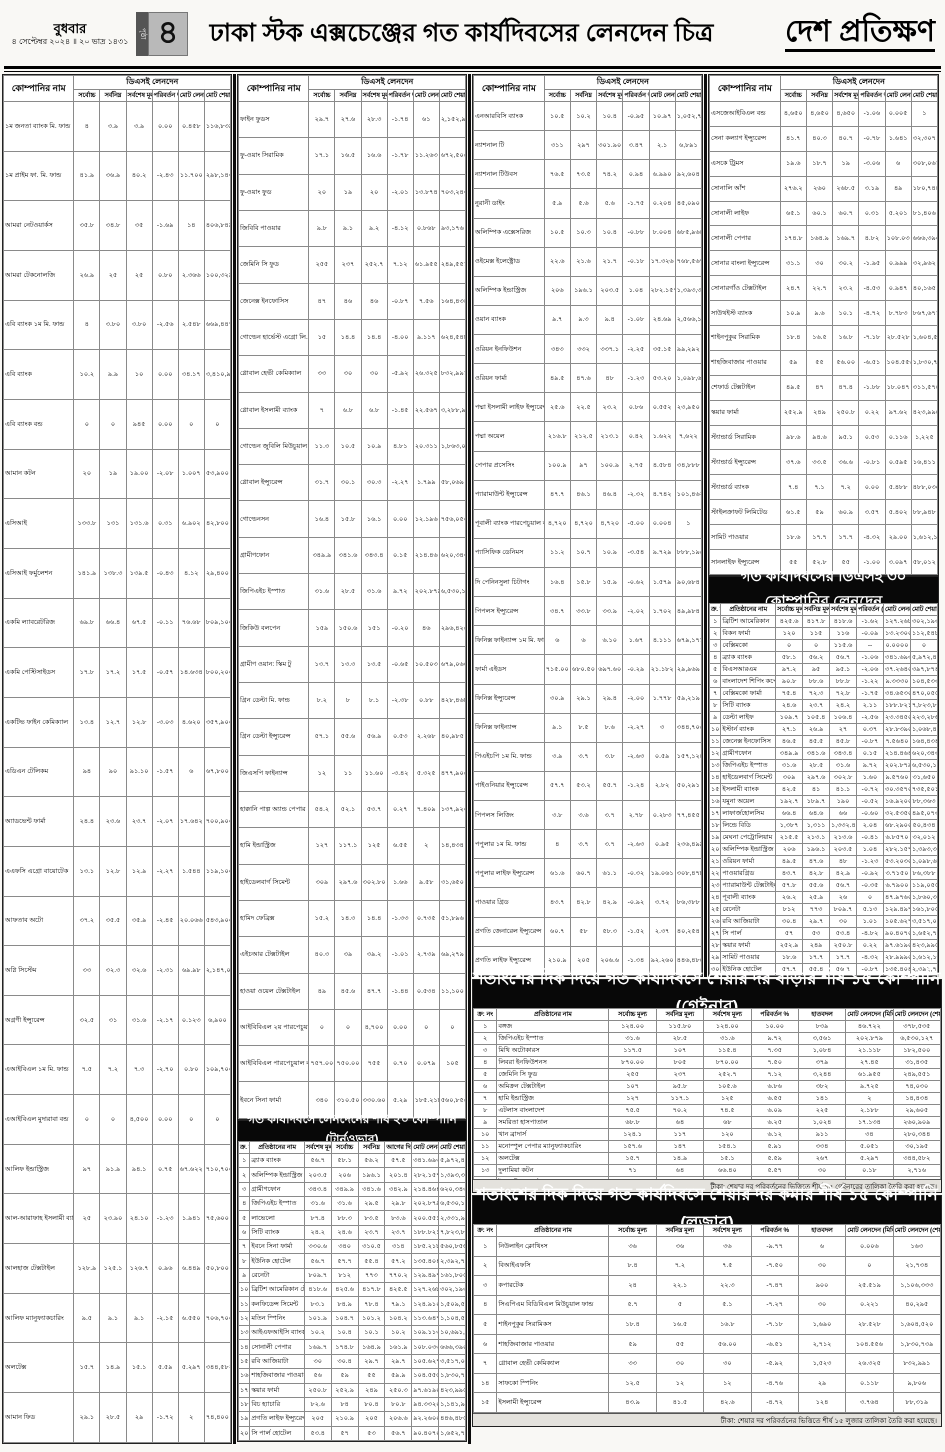 The height and width of the screenshot is (1452, 945). What do you see at coordinates (916, 1324) in the screenshot?
I see `table-cell: ১,৬০৪,৫২০` at bounding box center [916, 1324].